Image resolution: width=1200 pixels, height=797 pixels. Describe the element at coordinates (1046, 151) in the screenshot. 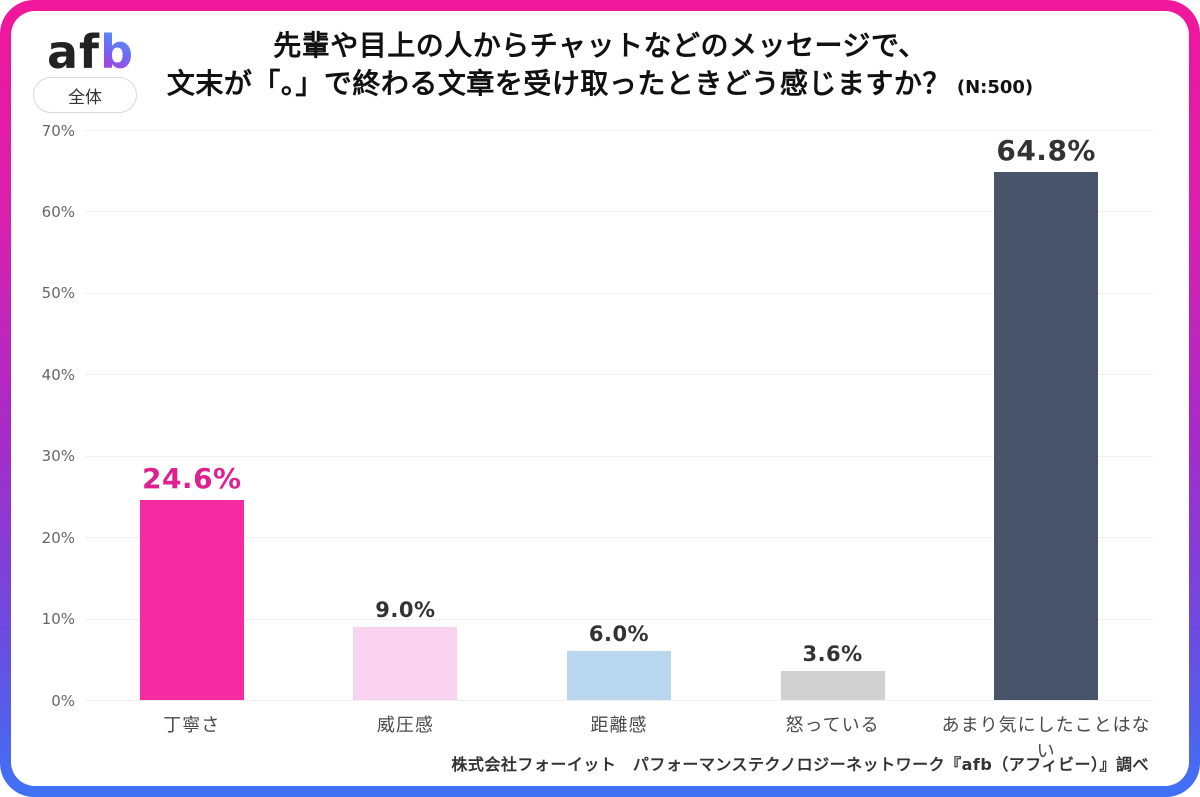

I see `bar-value-label: 64.8%` at that location.